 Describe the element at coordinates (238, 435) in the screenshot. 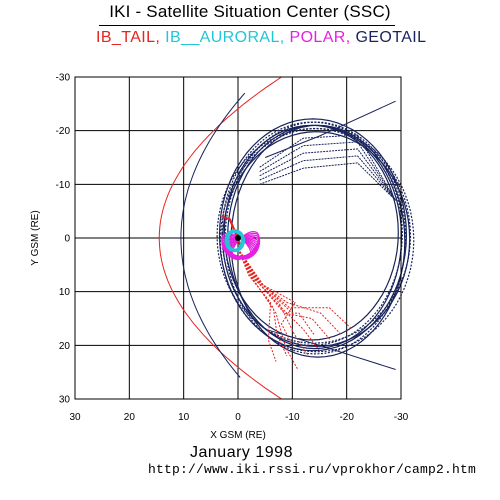

I see `x-axis-label: X GSM (RE)` at that location.